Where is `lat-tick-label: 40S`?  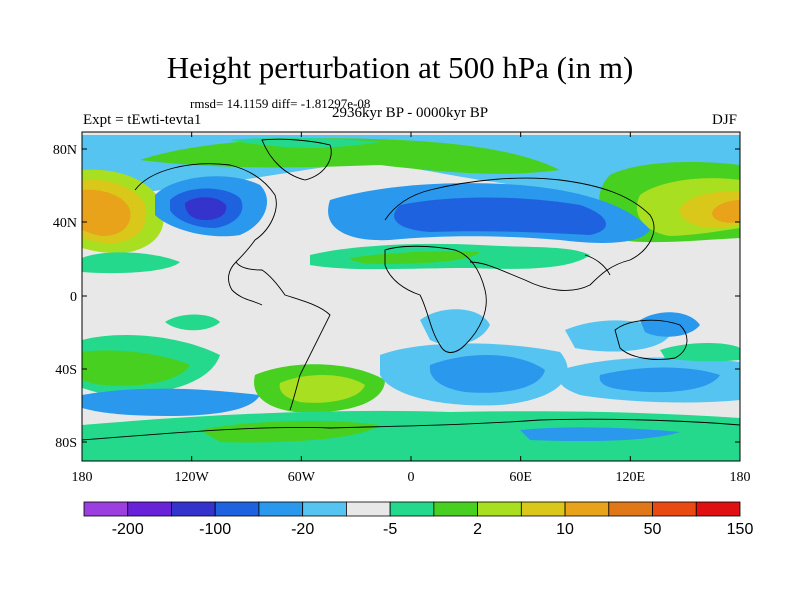
lat-tick-label: 40S is located at coordinates (66, 370).